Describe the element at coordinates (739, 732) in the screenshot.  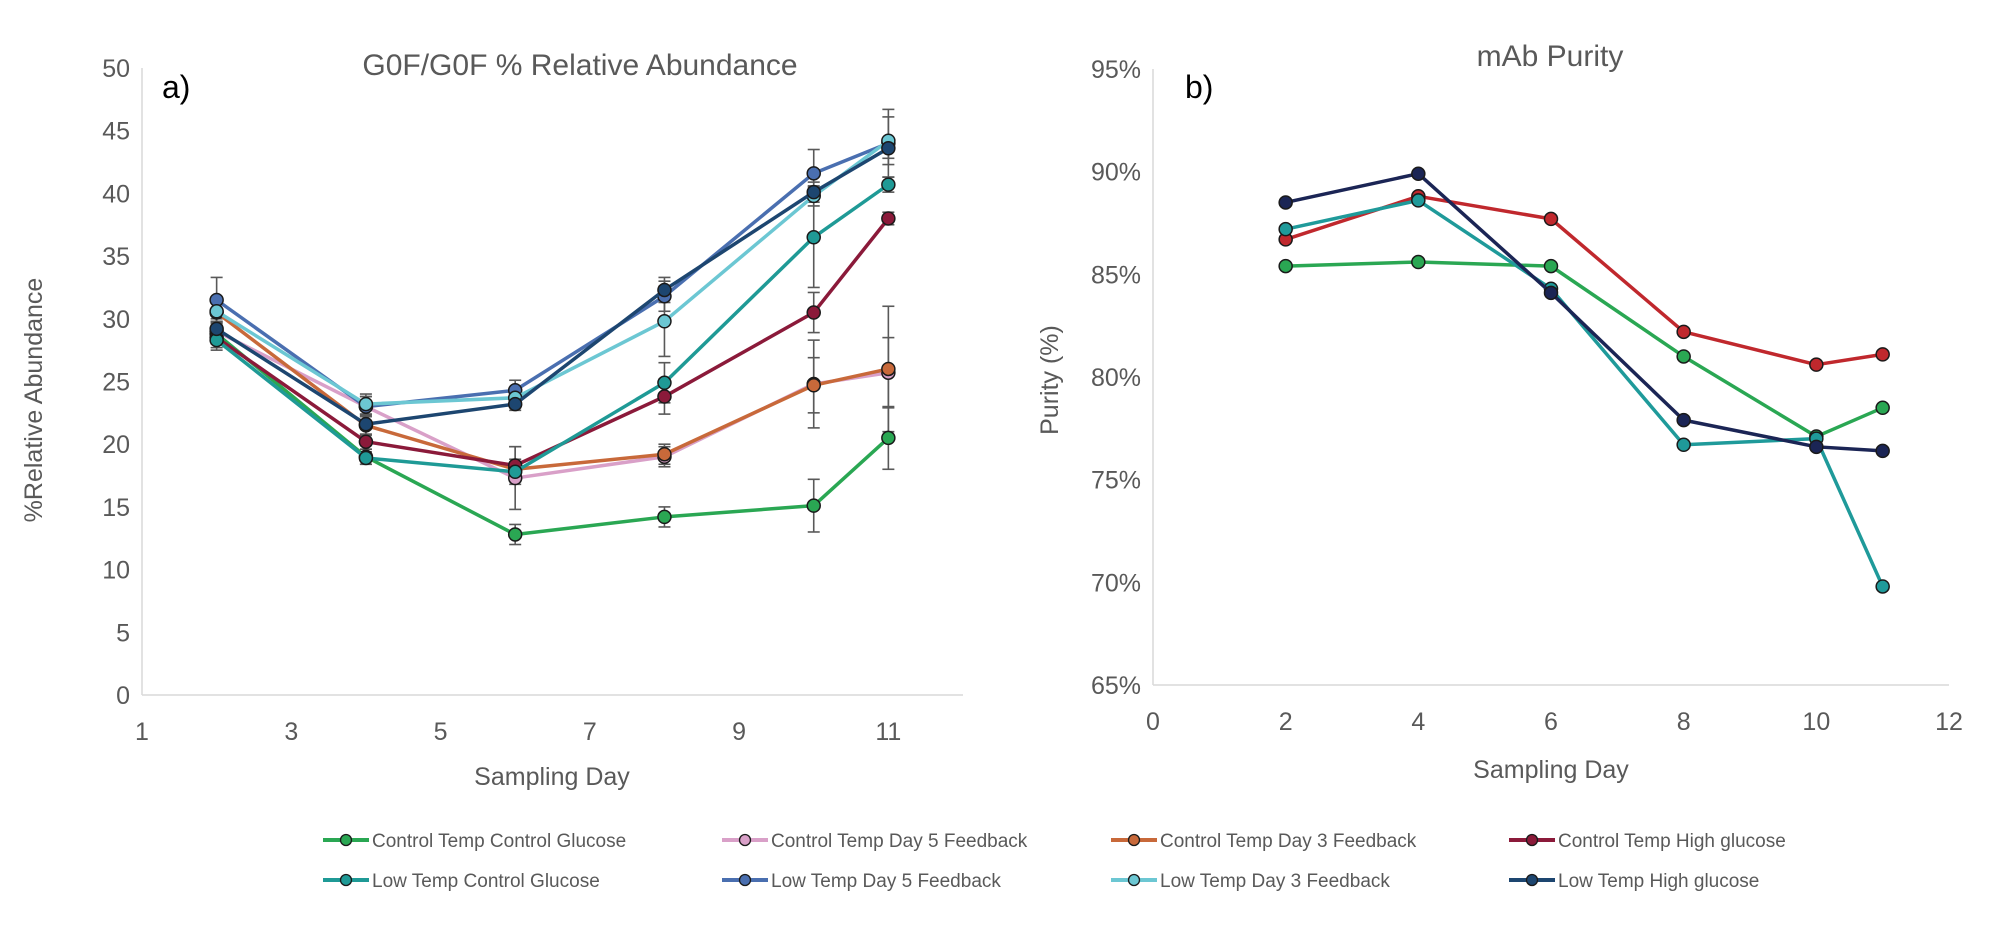
I see `x-tick-label: 9` at that location.